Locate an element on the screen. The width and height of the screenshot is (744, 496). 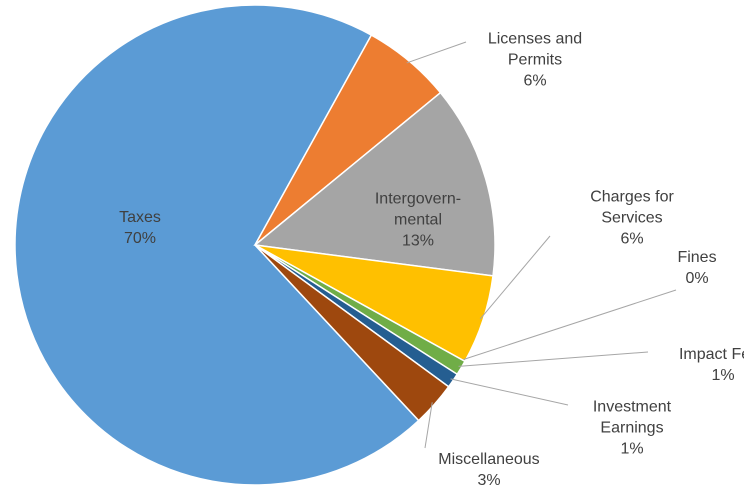
data-label: Charges for Services 6% is located at coordinates (632, 218).